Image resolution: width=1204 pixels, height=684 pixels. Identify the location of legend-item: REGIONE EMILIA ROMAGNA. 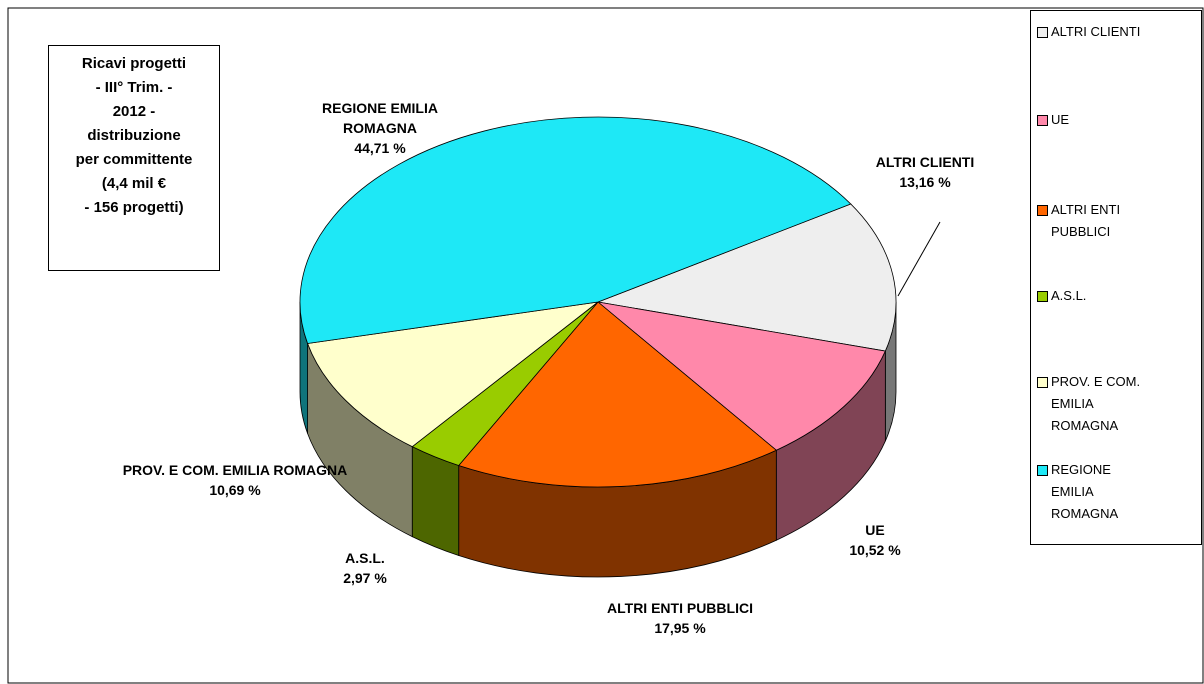
(1094, 492).